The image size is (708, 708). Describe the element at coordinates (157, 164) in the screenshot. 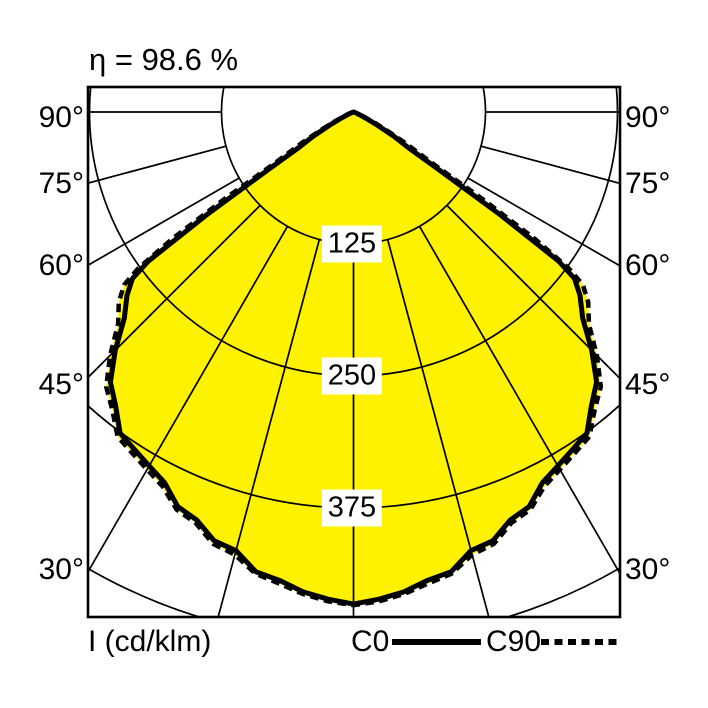

I see `ray--75` at that location.